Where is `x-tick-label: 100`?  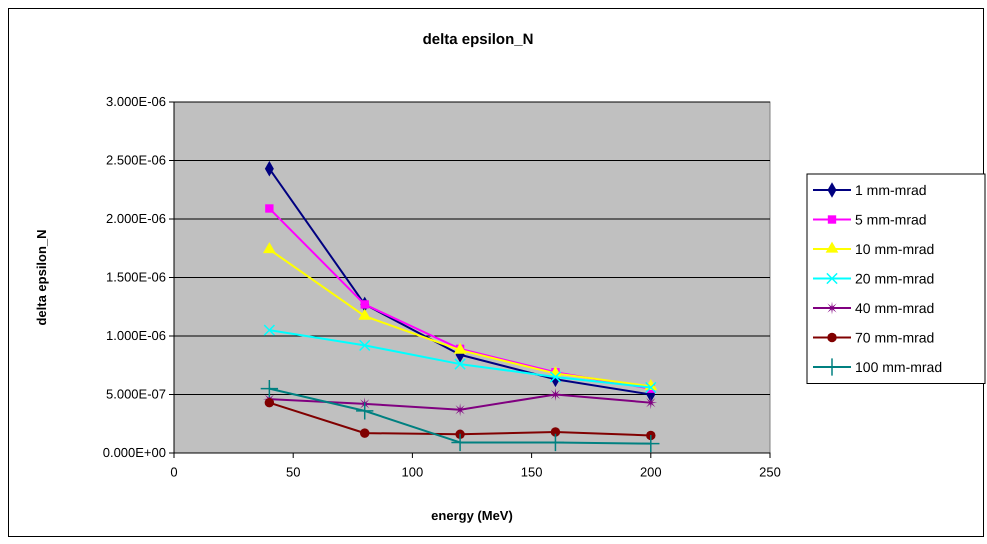 x-tick-label: 100 is located at coordinates (413, 472).